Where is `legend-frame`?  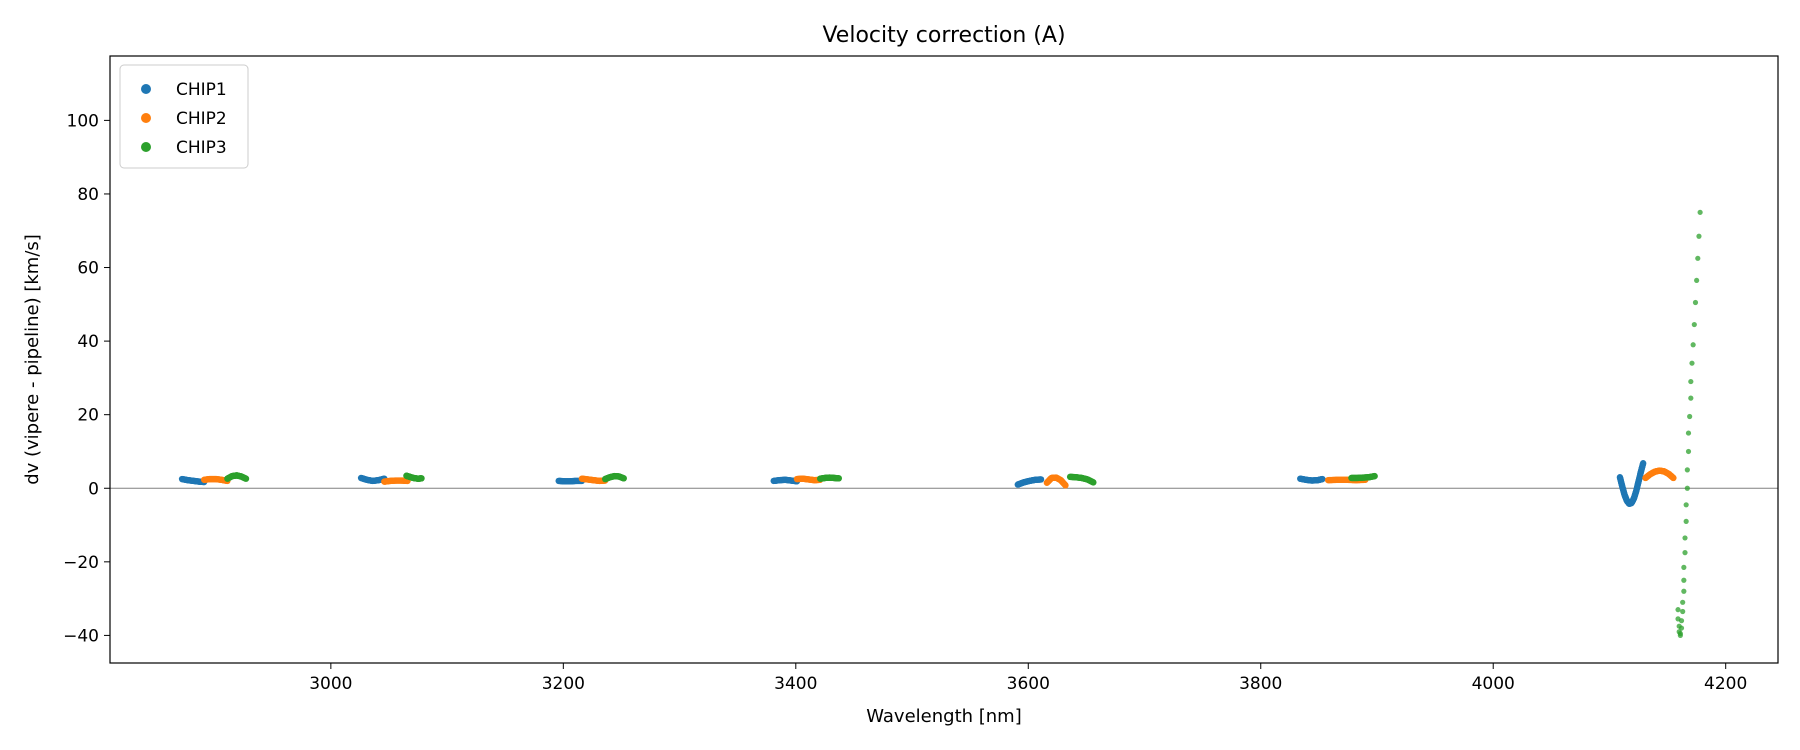 legend-frame is located at coordinates (184, 116).